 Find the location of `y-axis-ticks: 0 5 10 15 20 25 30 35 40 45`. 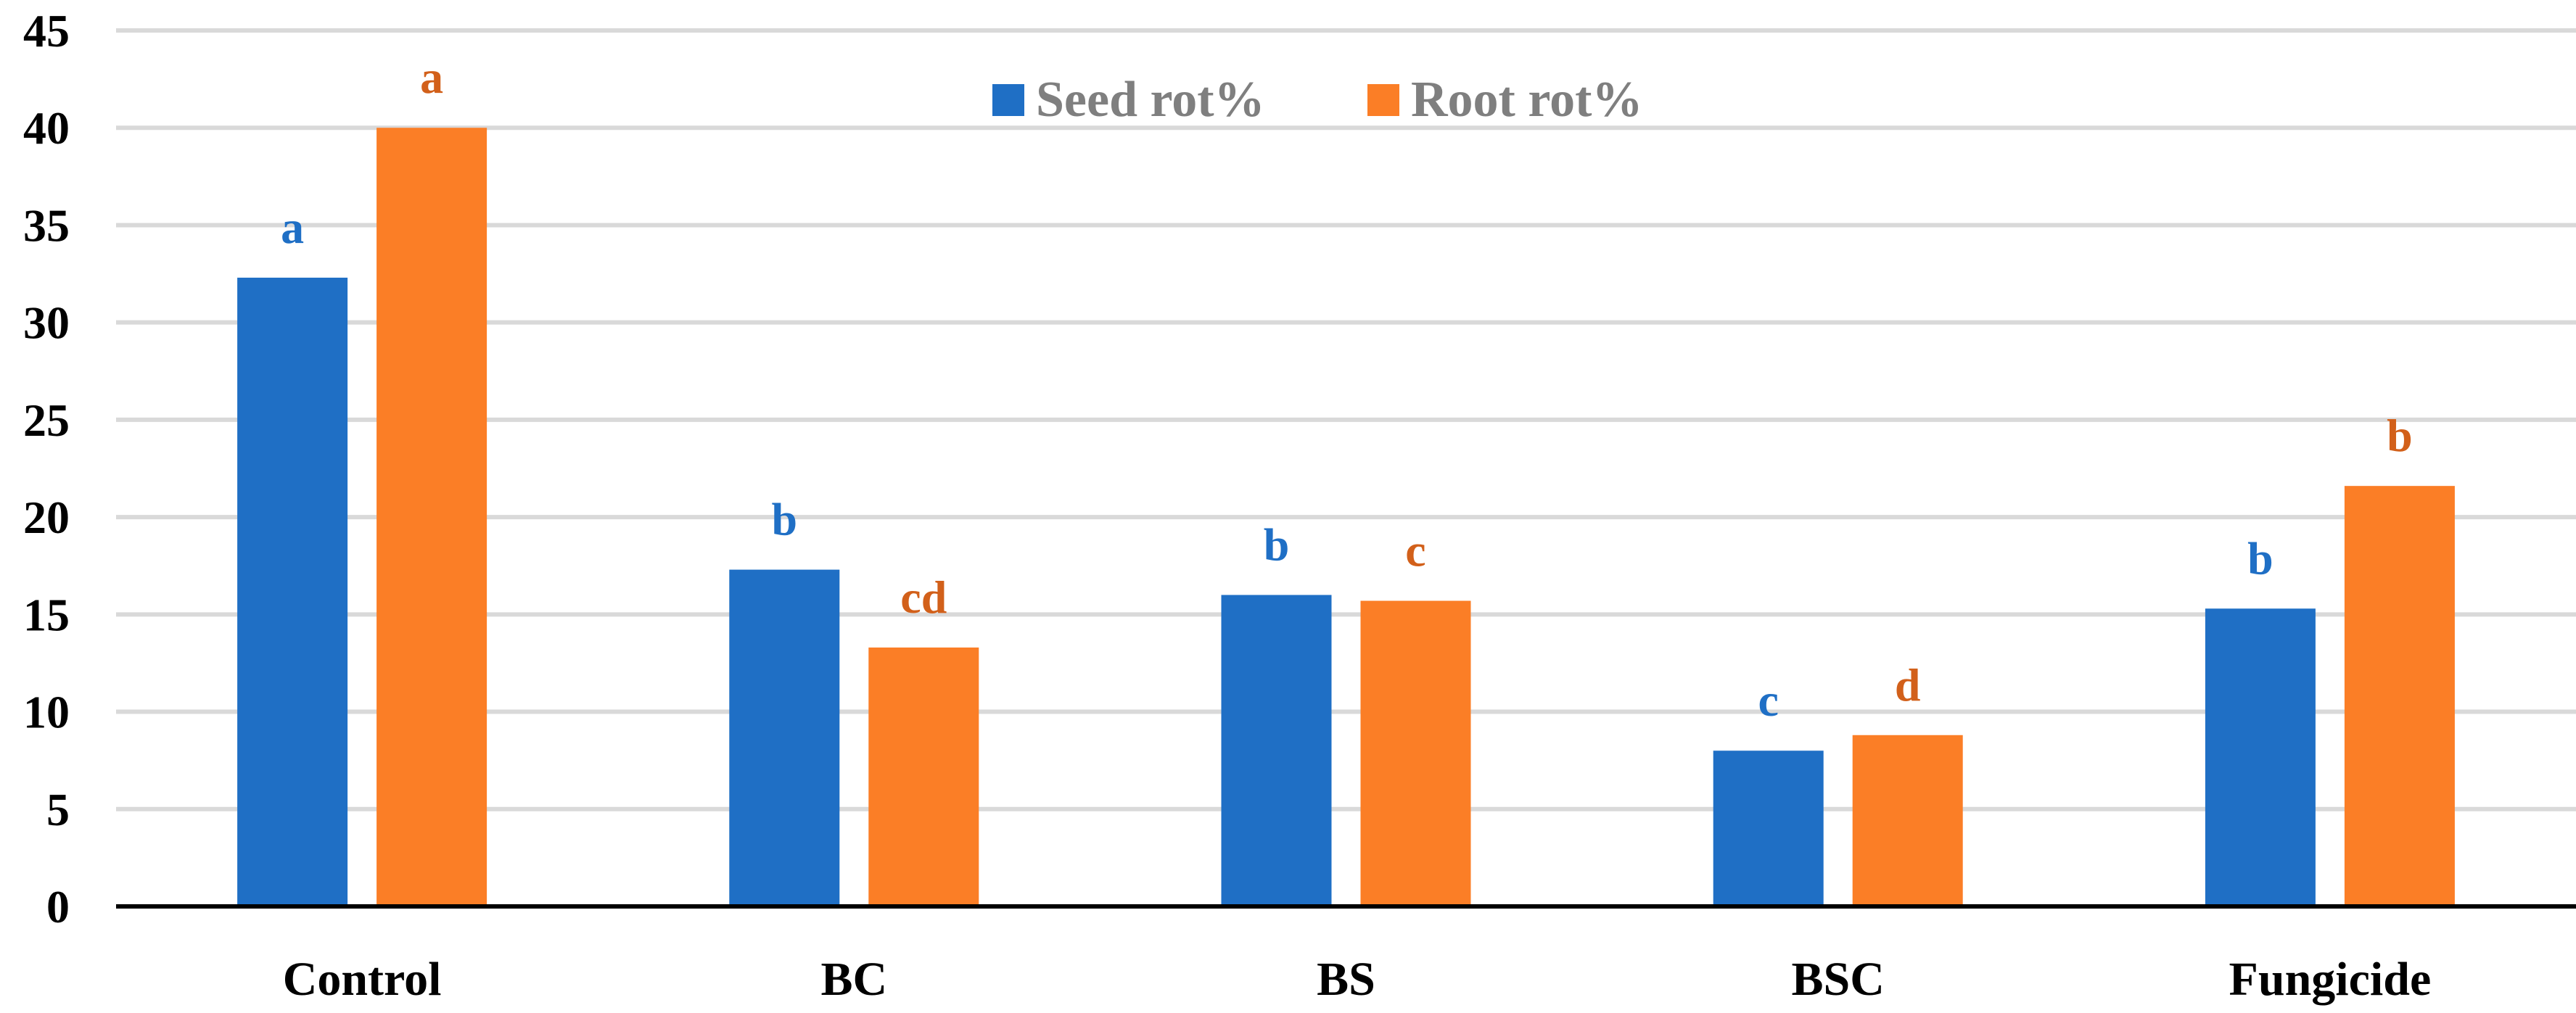

y-axis-ticks: 0 5 10 15 20 25 30 35 40 45 is located at coordinates (46, 469).